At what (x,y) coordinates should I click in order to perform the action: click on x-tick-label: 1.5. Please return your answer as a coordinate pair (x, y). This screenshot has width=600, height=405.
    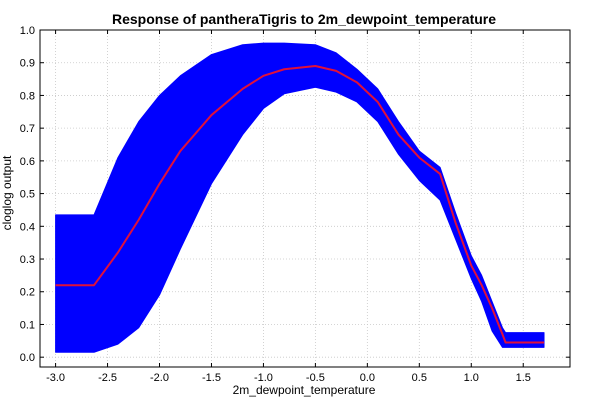
    Looking at the image, I should click on (523, 378).